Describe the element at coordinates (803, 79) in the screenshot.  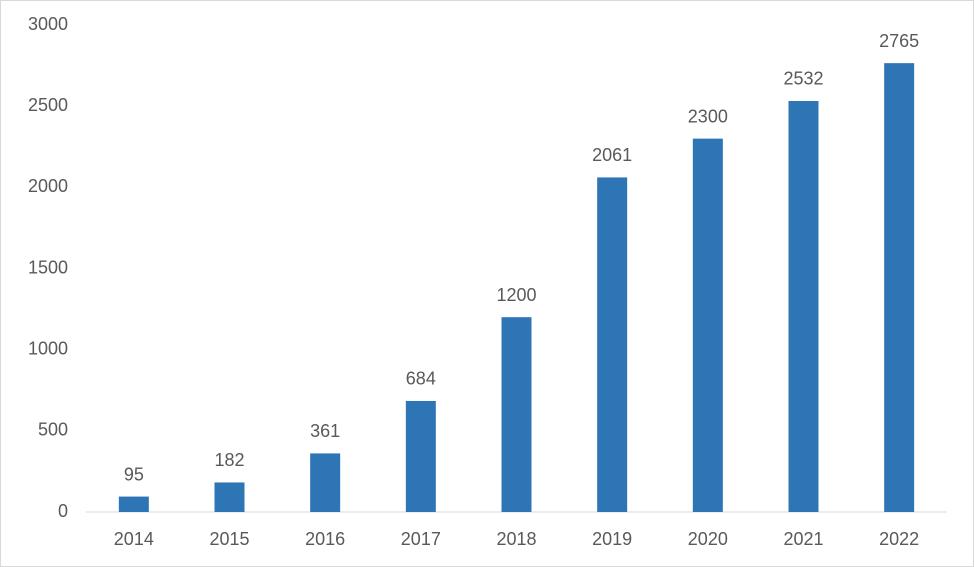
I see `data-label: 2532` at that location.